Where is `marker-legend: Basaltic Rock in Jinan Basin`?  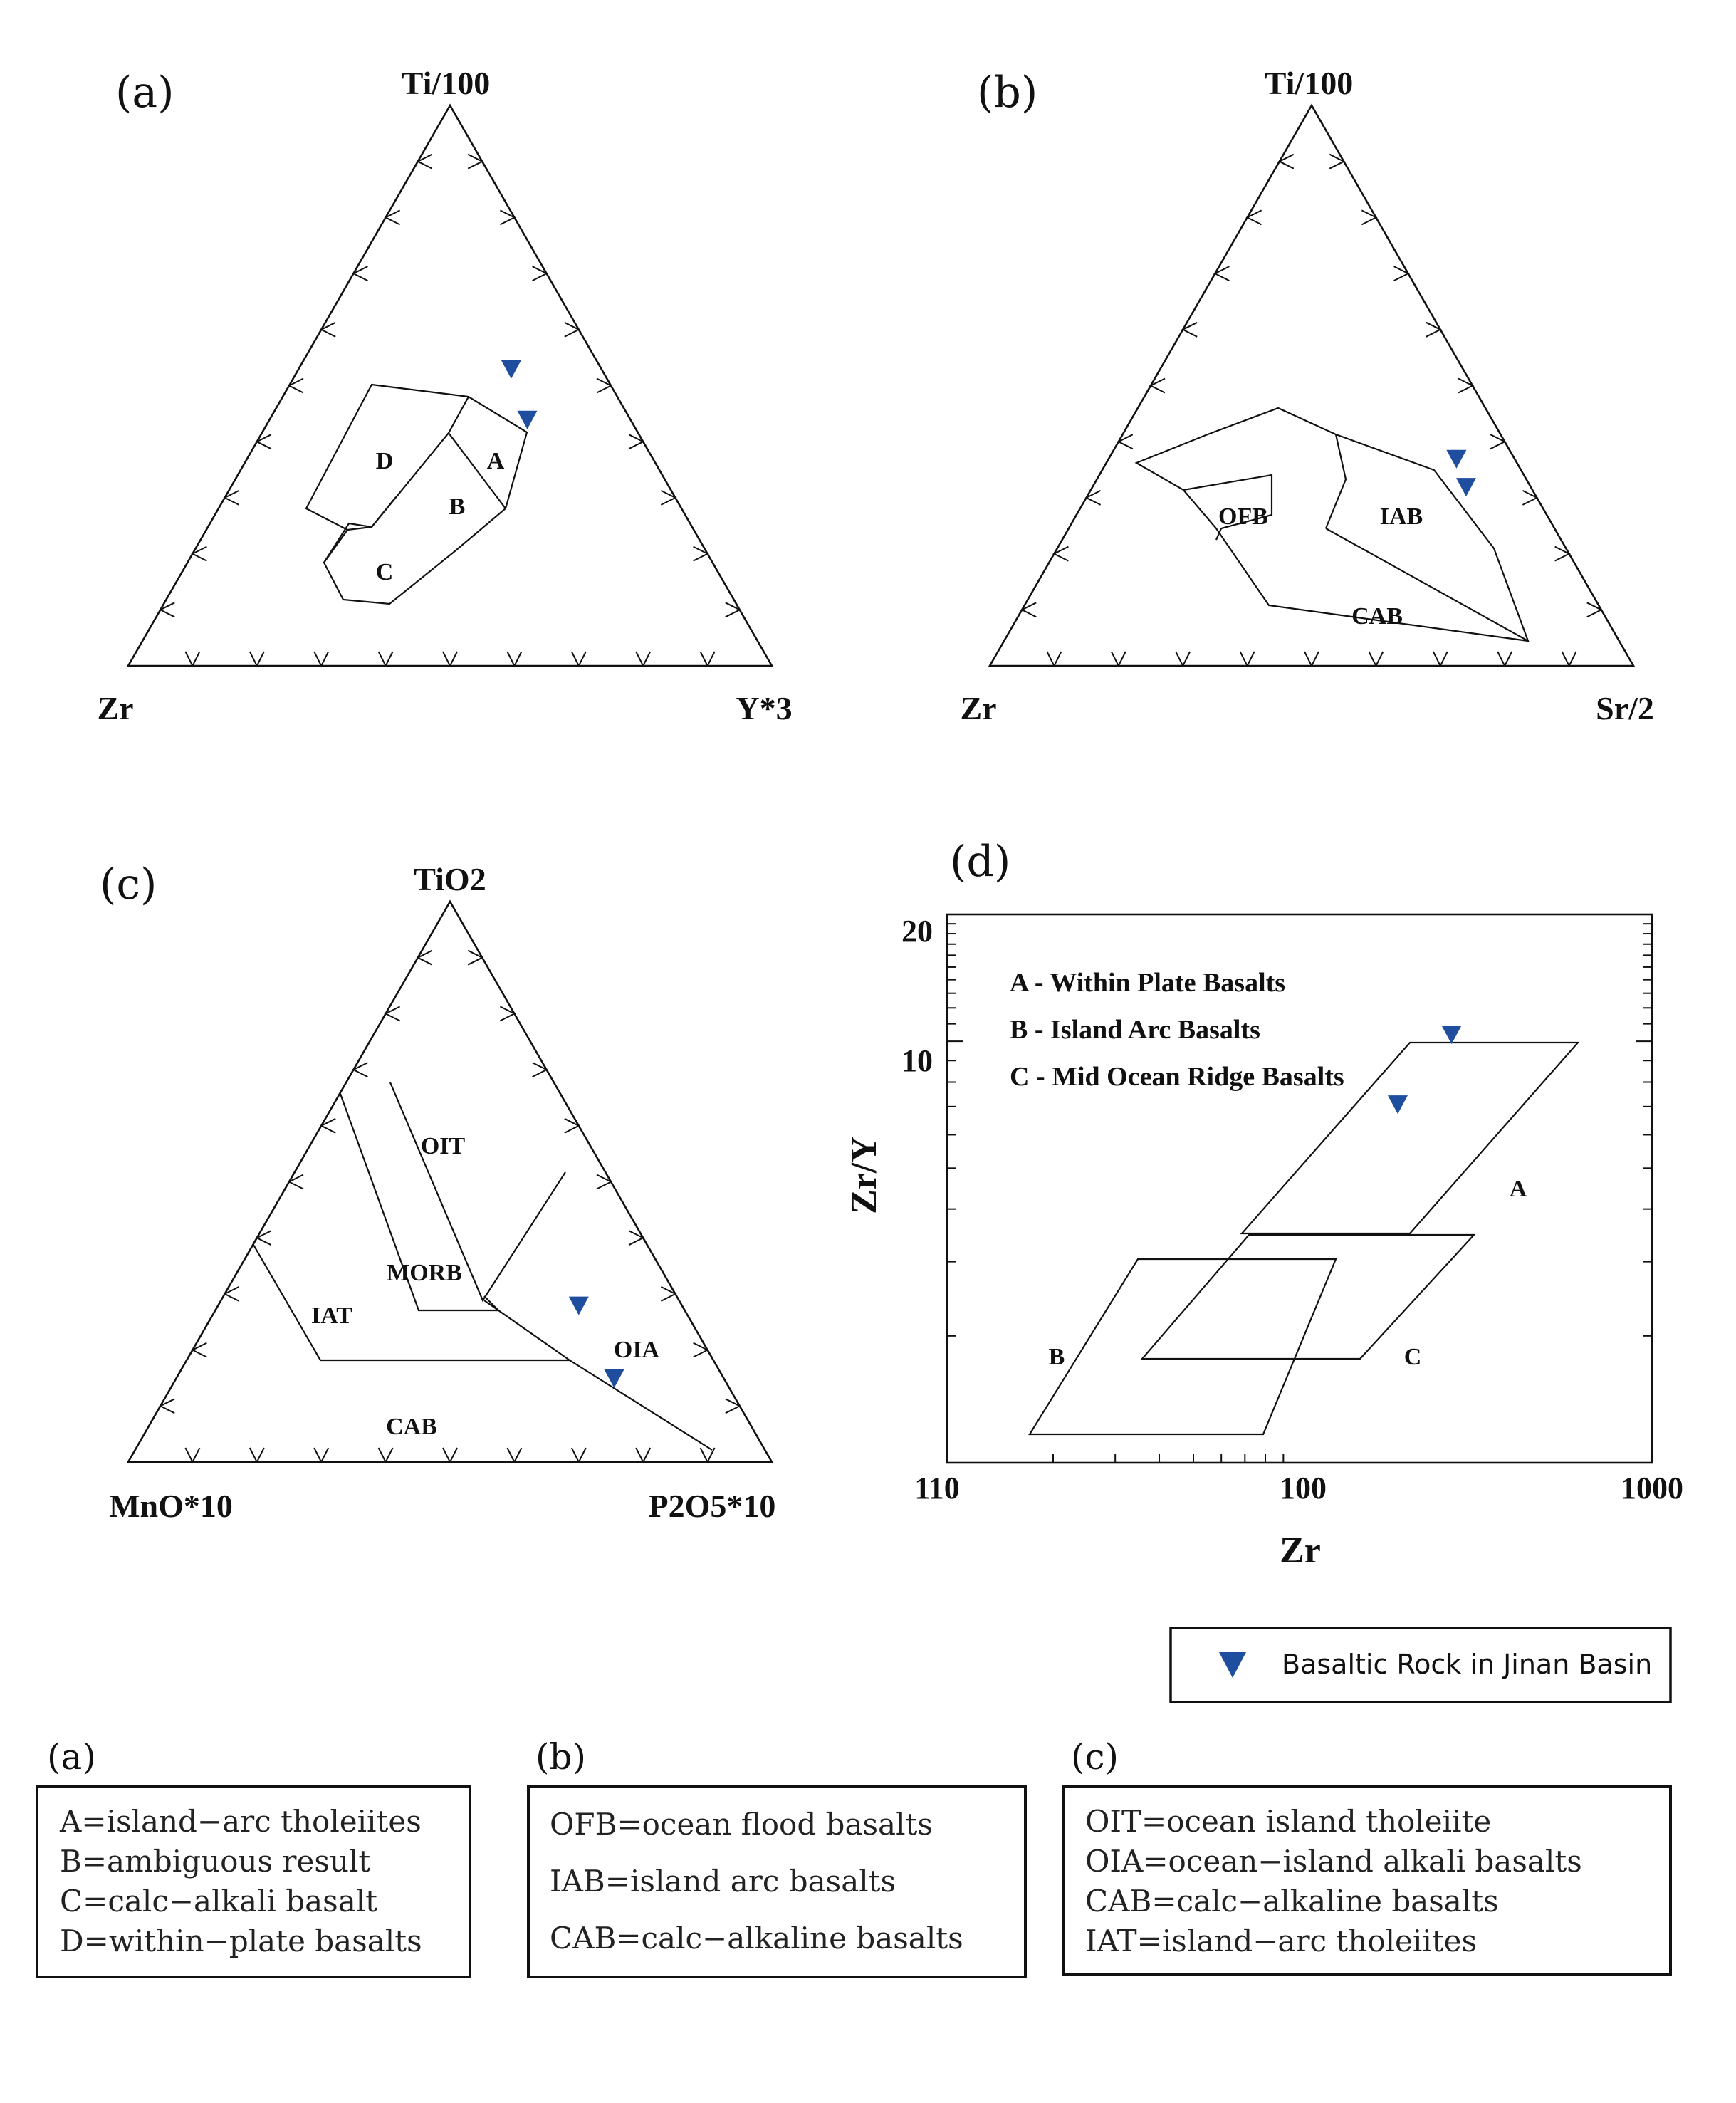
marker-legend: Basaltic Rock in Jinan Basin is located at coordinates (1420, 1665).